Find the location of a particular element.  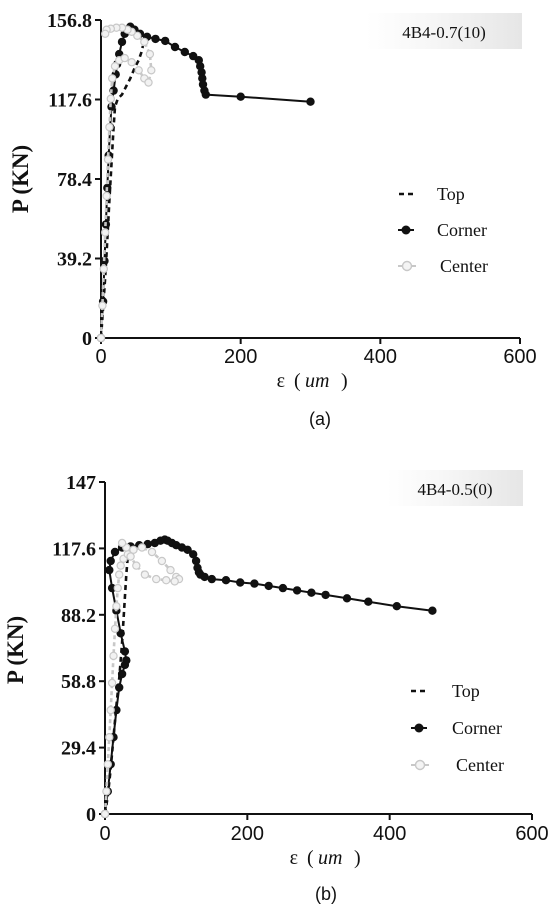

panel-b-x-tick-label: 400 is located at coordinates (389, 834).